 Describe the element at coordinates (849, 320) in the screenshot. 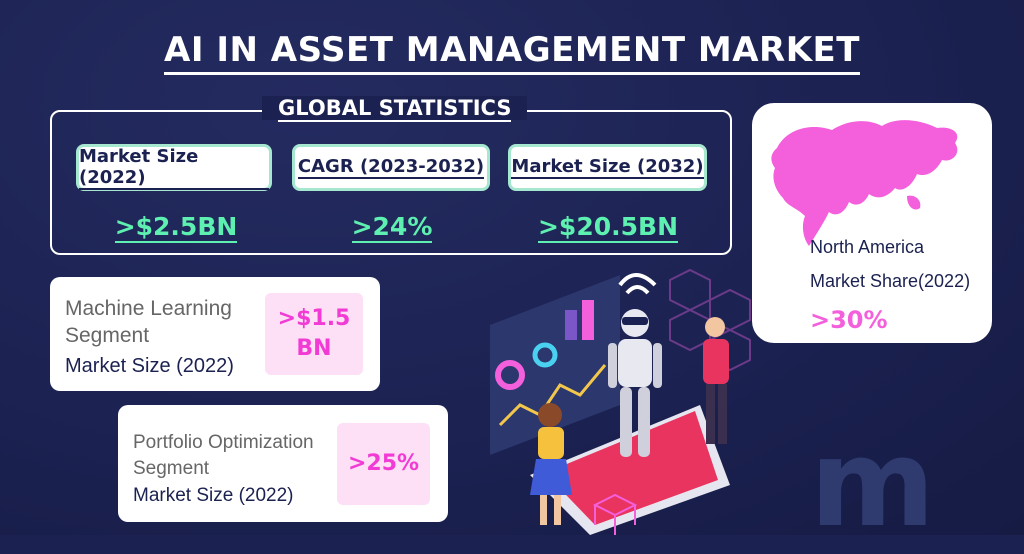

I see `region-value: >30%` at that location.